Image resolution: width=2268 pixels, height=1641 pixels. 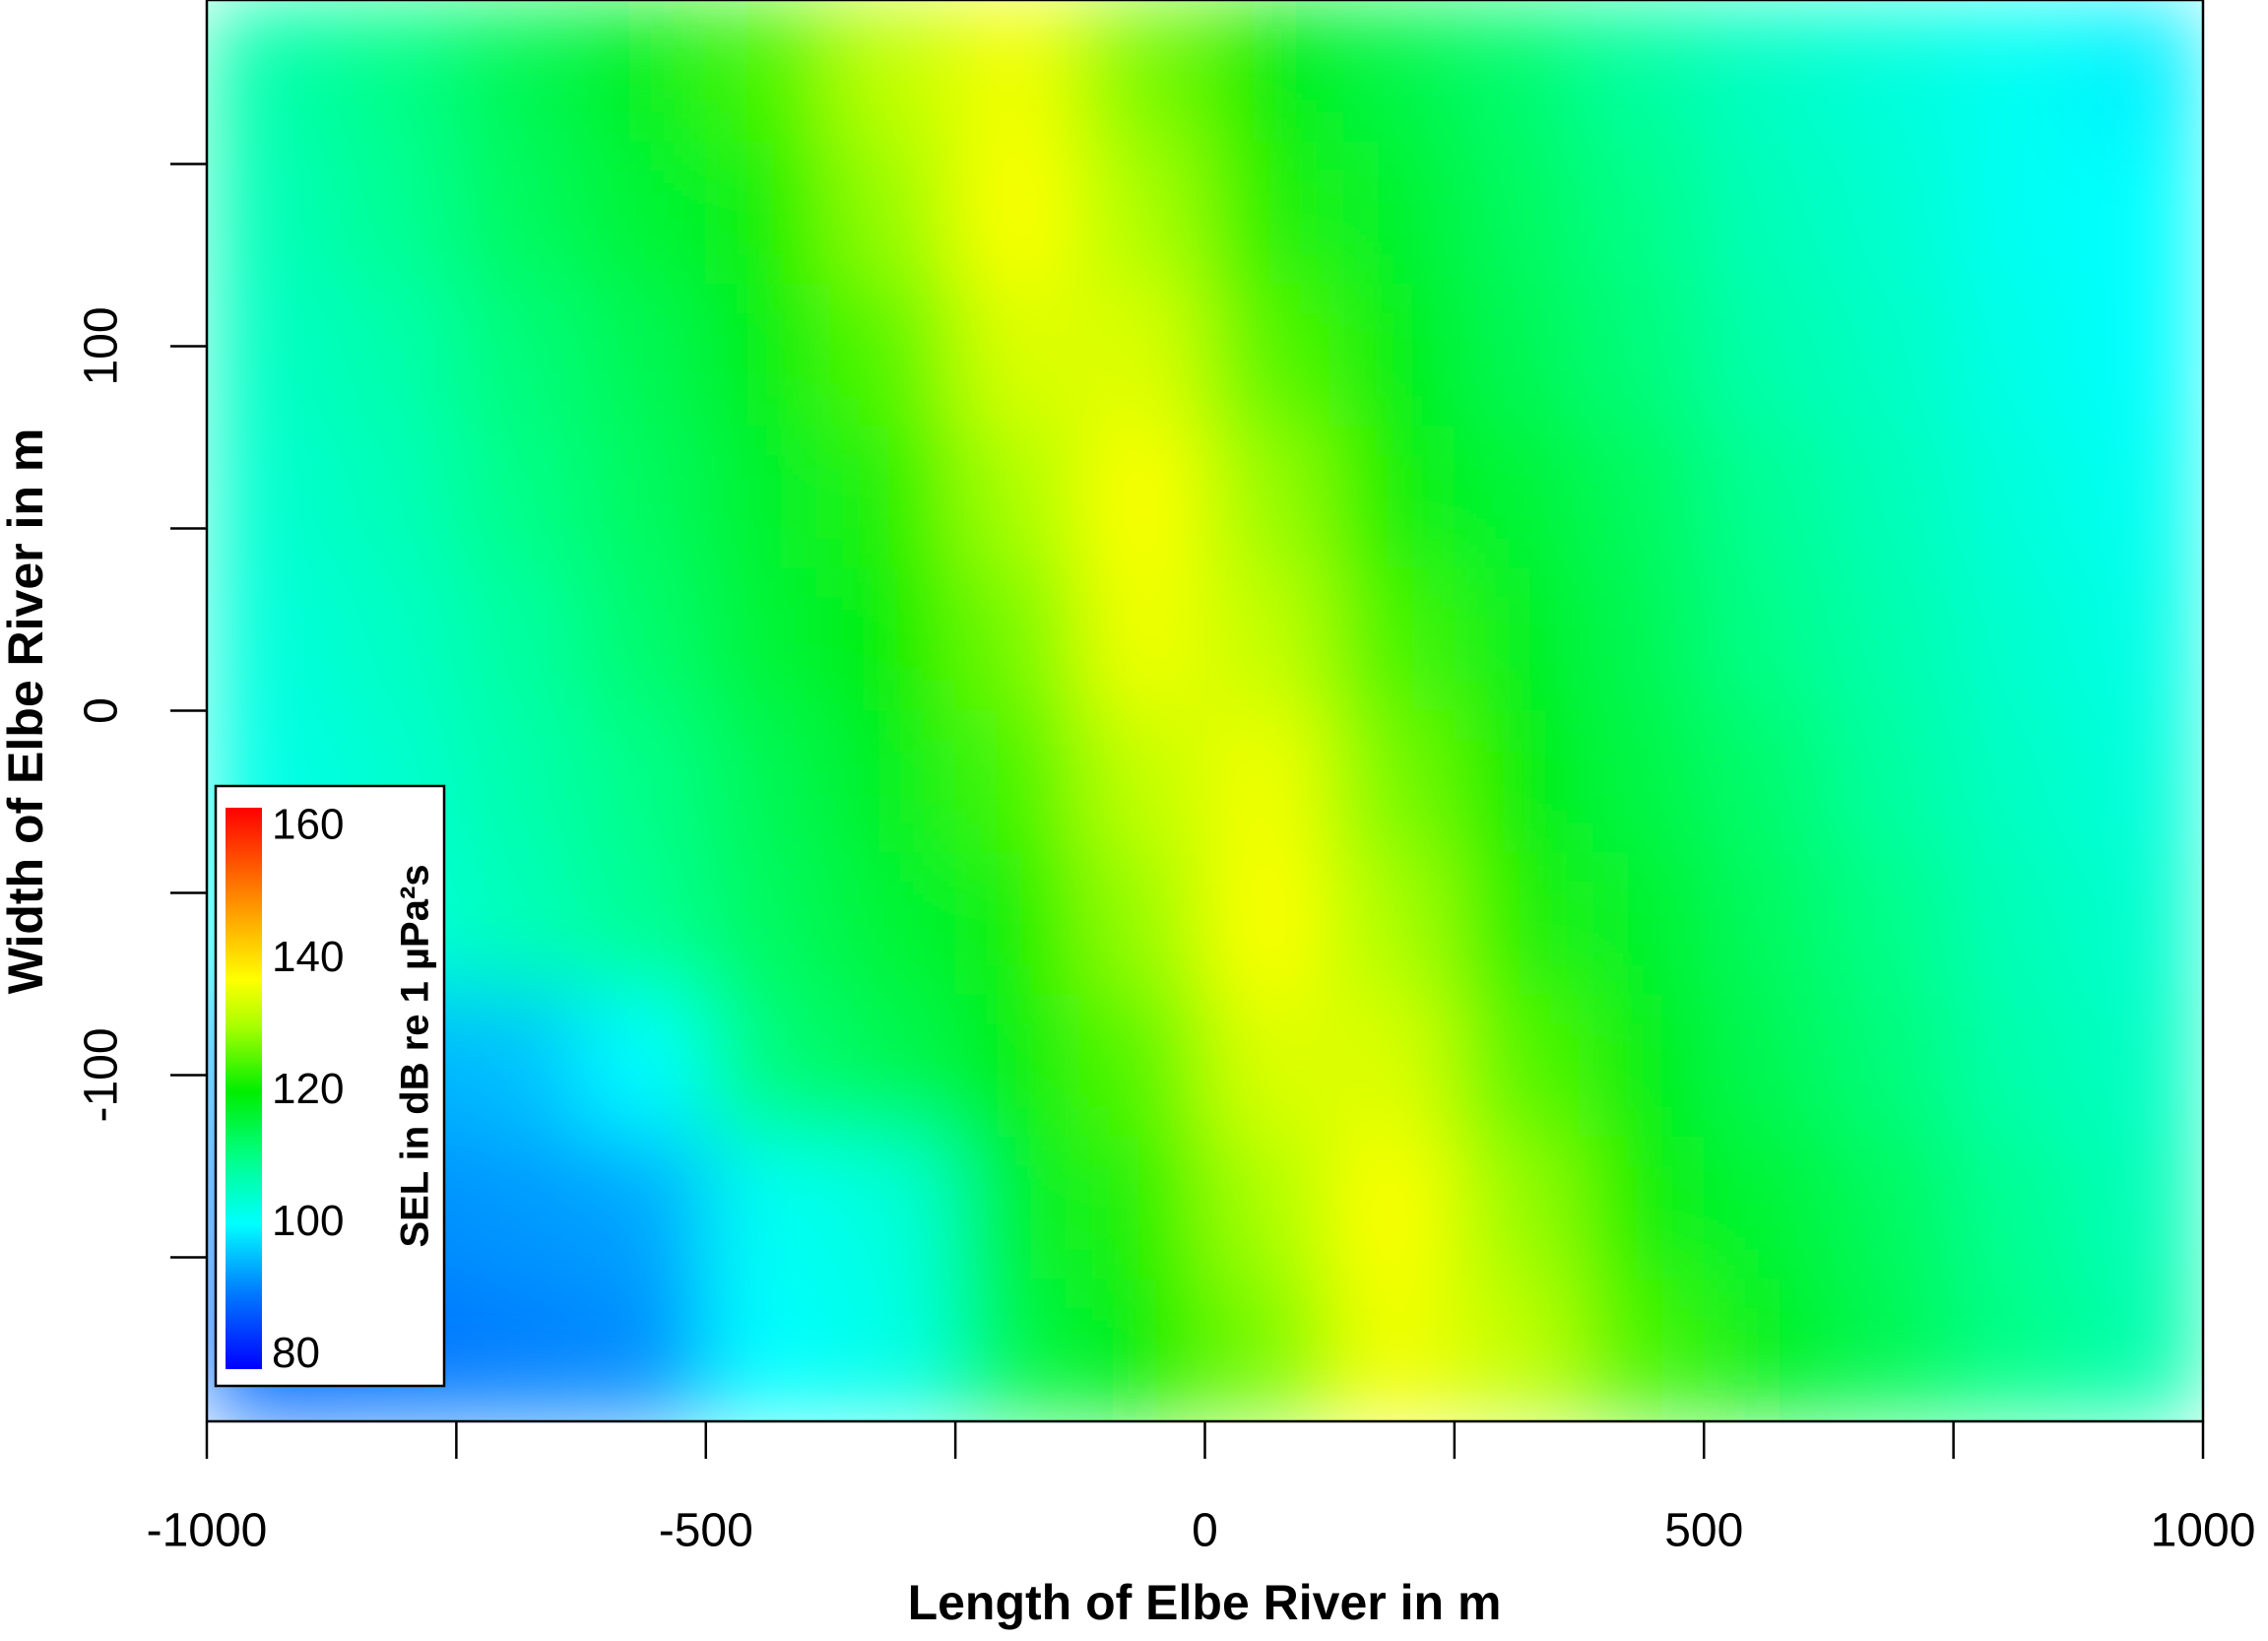 What do you see at coordinates (308, 1089) in the screenshot?
I see `colorbar-tick-label: 120` at bounding box center [308, 1089].